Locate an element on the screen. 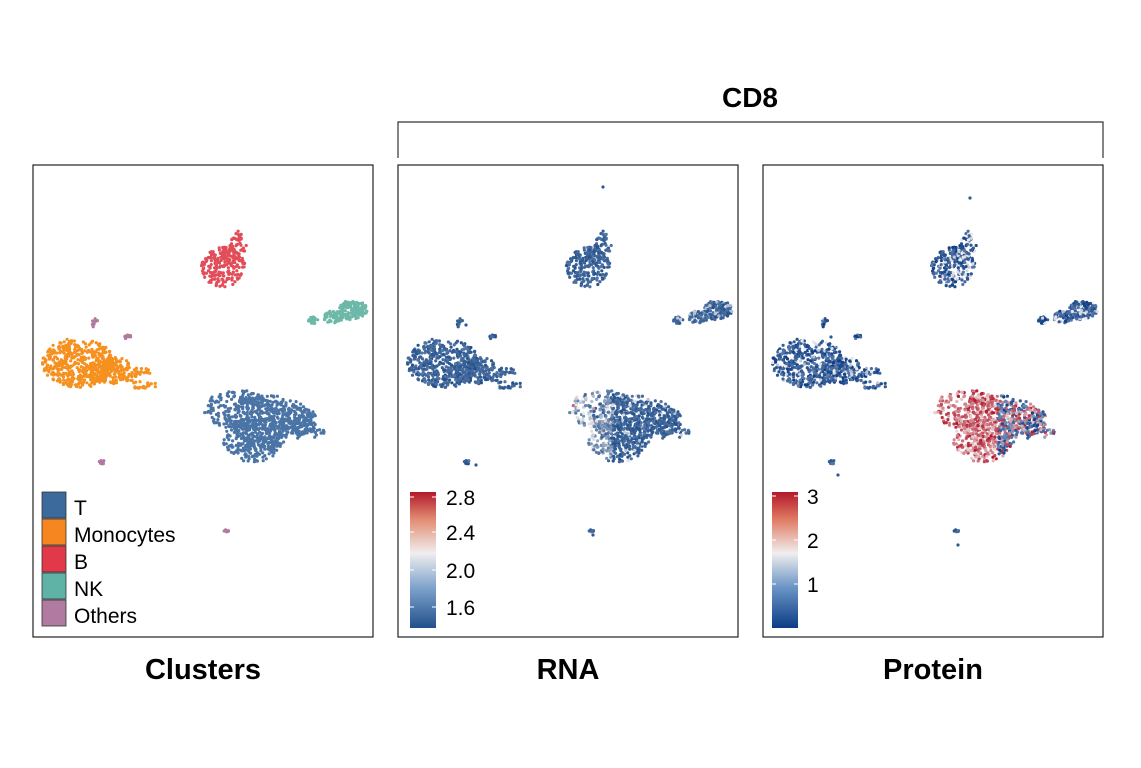 Image resolution: width=1141 pixels, height=768 pixels. group-title: CD8 is located at coordinates (750, 97).